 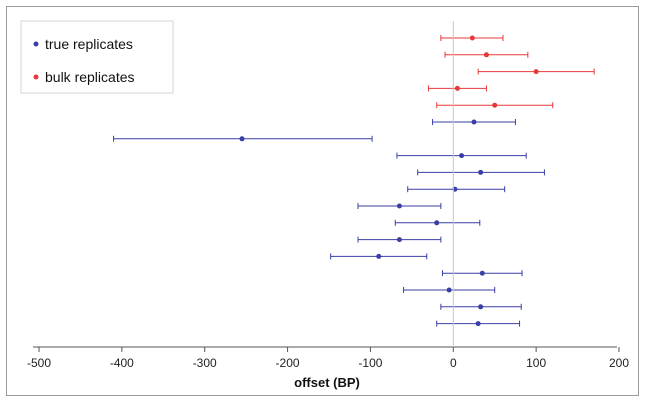 What do you see at coordinates (536, 363) in the screenshot?
I see `x-tick-label: 100` at bounding box center [536, 363].